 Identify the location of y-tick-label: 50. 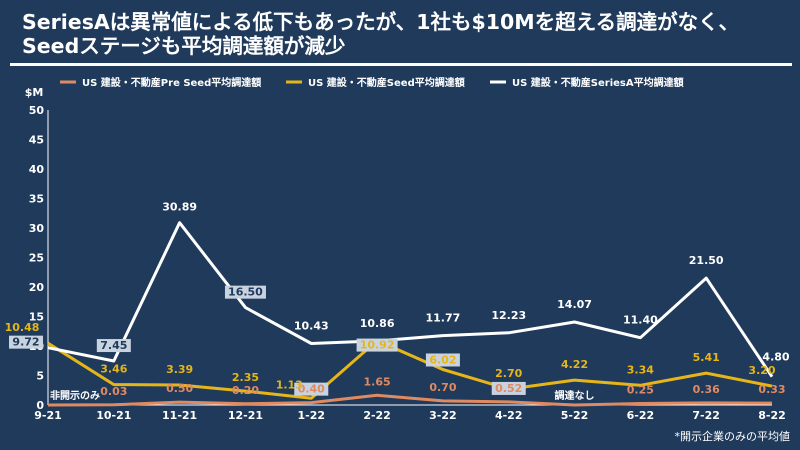
(37, 110).